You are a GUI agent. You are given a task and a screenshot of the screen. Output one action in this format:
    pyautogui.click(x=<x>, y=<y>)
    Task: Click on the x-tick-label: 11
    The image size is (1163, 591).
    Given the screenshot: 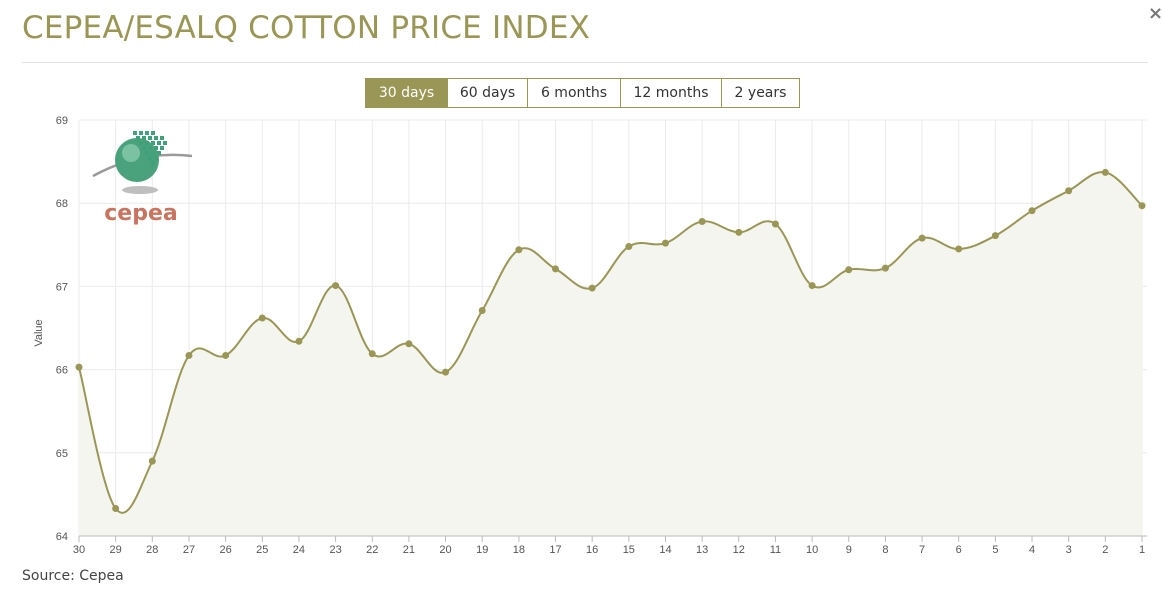 What is the action you would take?
    pyautogui.click(x=775, y=550)
    